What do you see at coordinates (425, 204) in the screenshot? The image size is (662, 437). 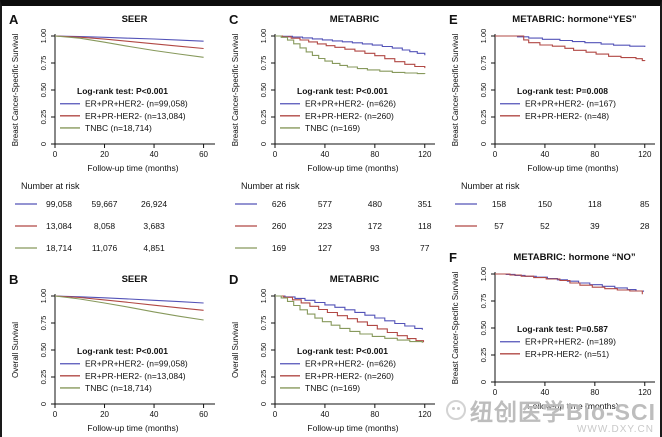 I see `risk-count: 351` at bounding box center [425, 204].